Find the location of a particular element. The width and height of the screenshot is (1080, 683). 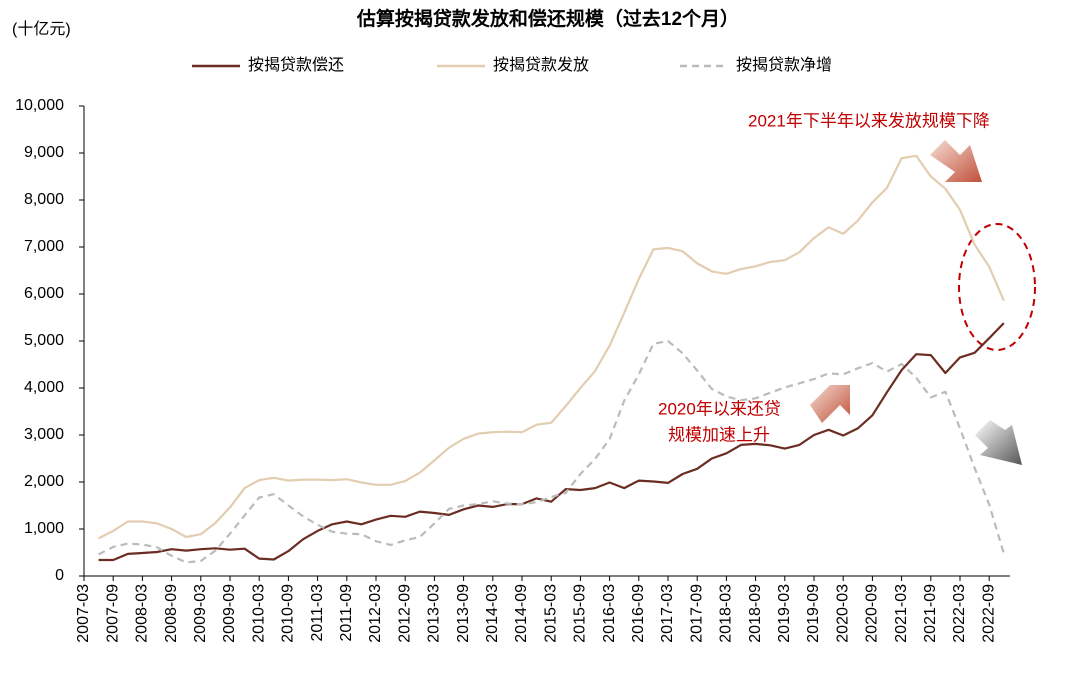

y-tick-label: 7,000 is located at coordinates (44, 246).